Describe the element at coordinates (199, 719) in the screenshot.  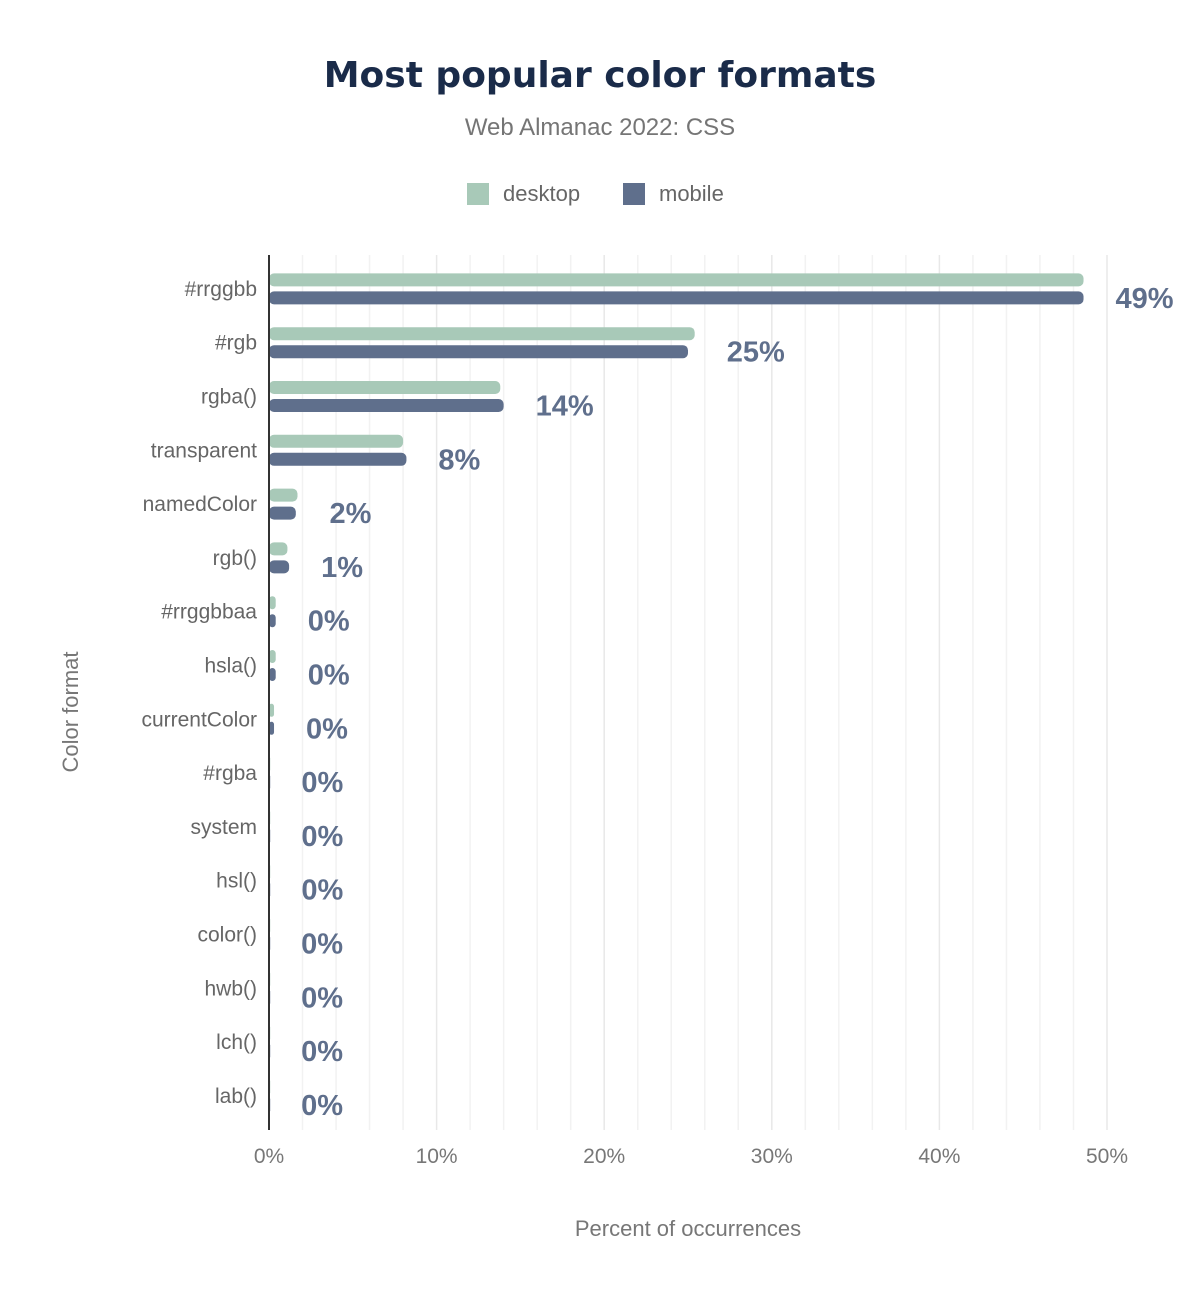
I see `y-tick-label: currentColor` at that location.